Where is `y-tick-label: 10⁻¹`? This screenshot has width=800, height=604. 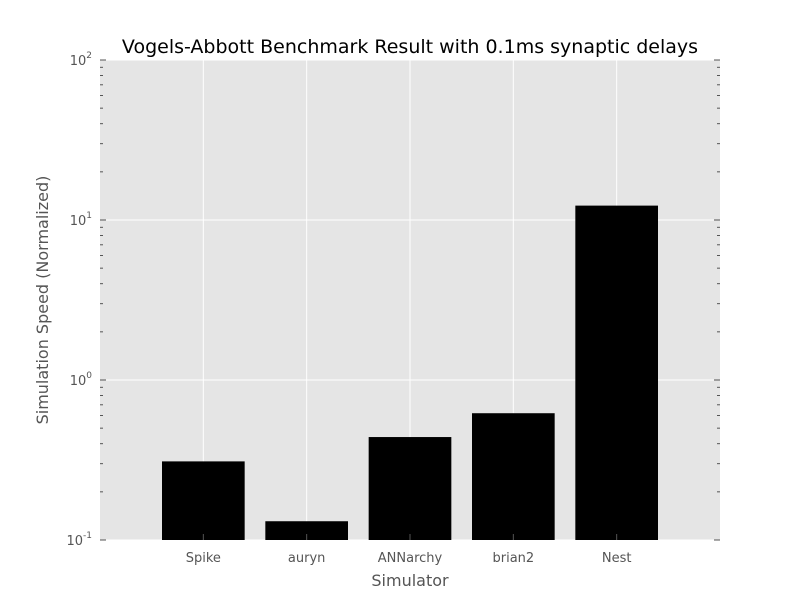
y-tick-label: 10⁻¹ is located at coordinates (79, 540).